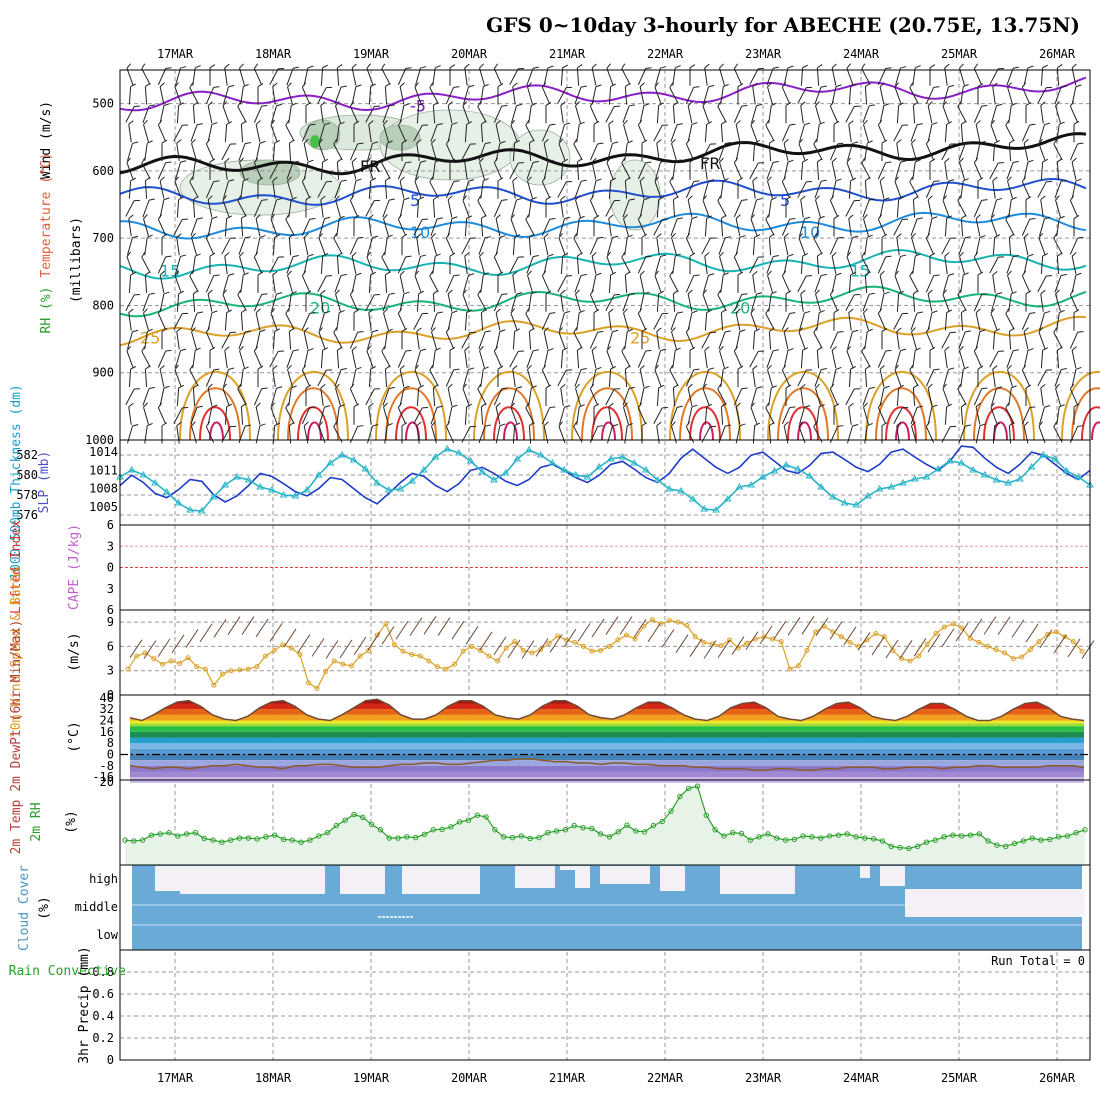 The height and width of the screenshot is (1100, 1100). I want to click on isotherm-loop, so click(510, 431).